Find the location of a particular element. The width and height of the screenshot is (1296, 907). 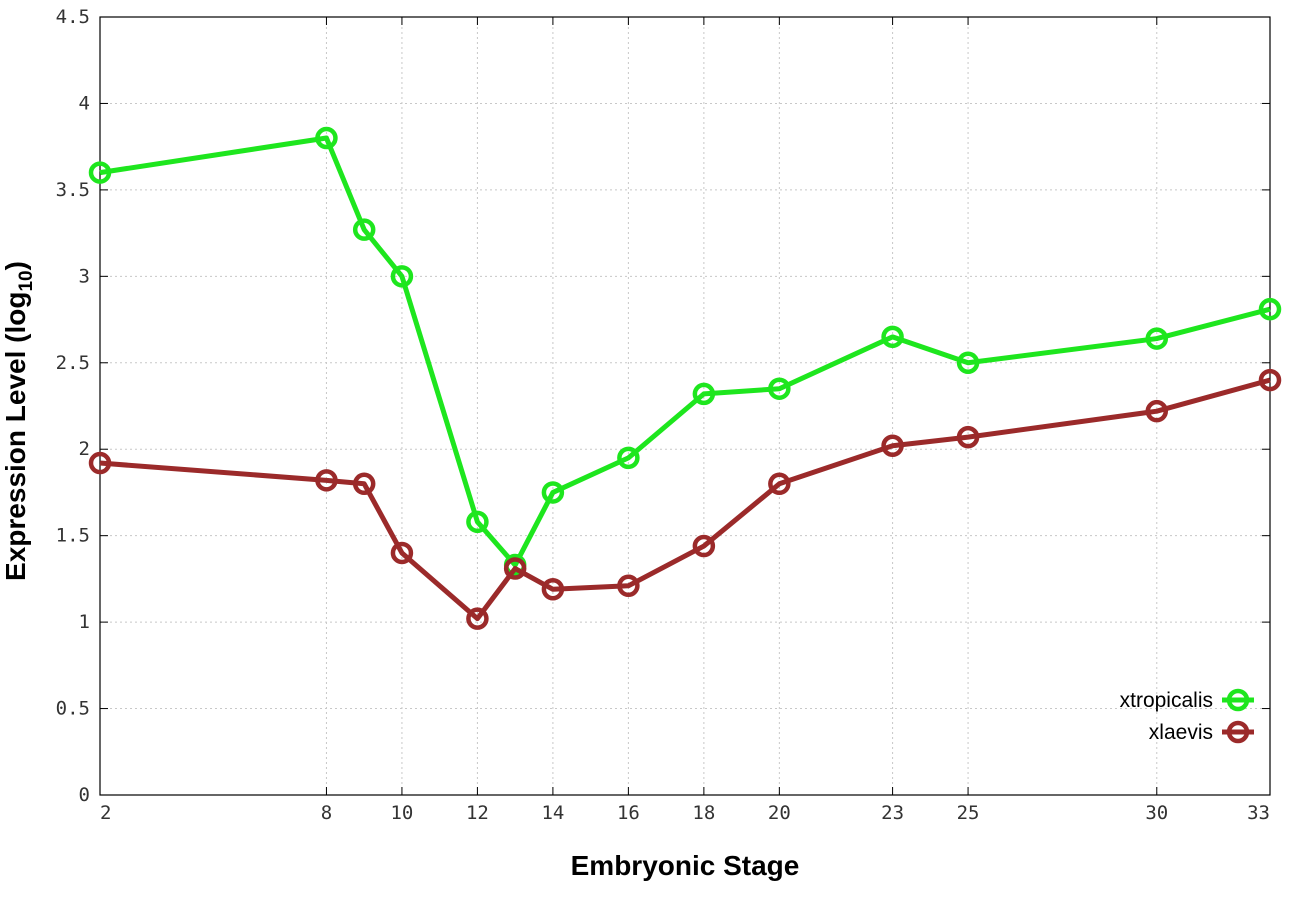

legend: xtropicalis xlaevis is located at coordinates (1187, 716).